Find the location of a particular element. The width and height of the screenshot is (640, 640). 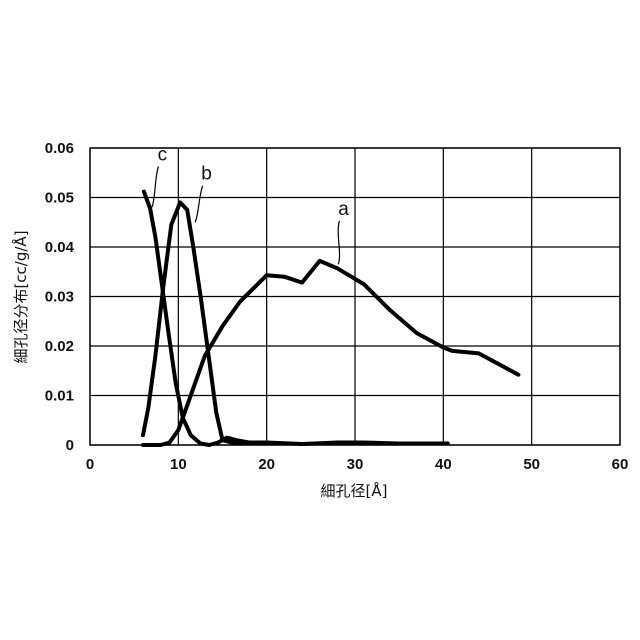

x-tick-label-1: 10 is located at coordinates (178, 464).